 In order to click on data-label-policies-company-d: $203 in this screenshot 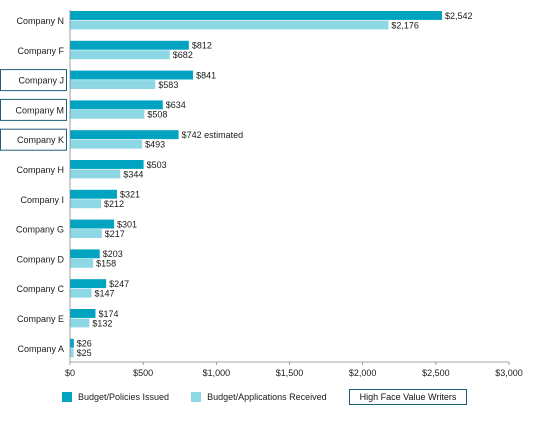, I will do `click(113, 254)`.